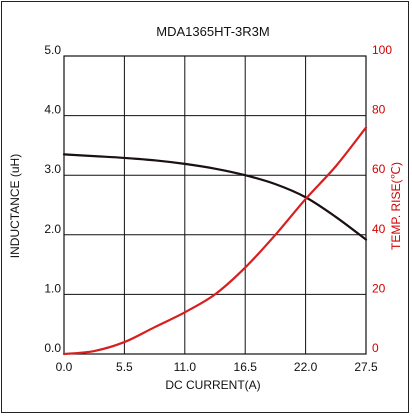  Describe the element at coordinates (396, 206) in the screenshot. I see `y2-axis-label: TEMP. RISE(℃)` at that location.